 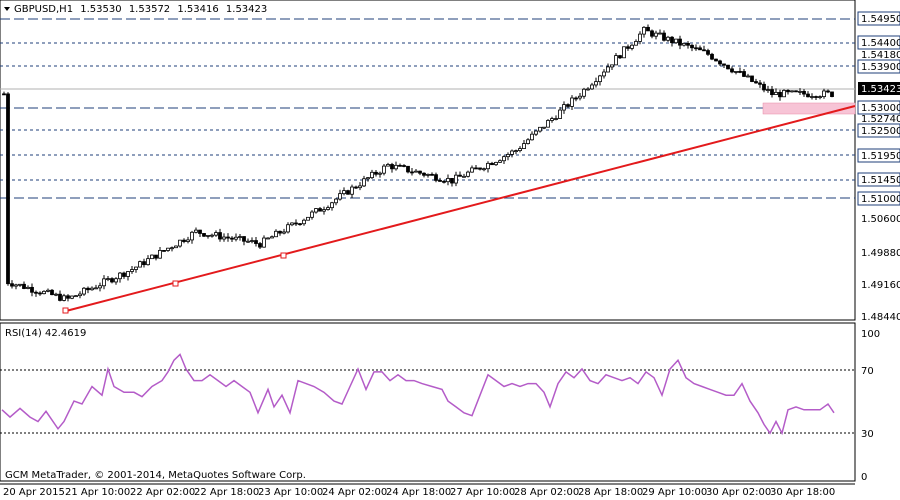 I want to click on dropdown-triangle-icon, so click(x=7, y=9).